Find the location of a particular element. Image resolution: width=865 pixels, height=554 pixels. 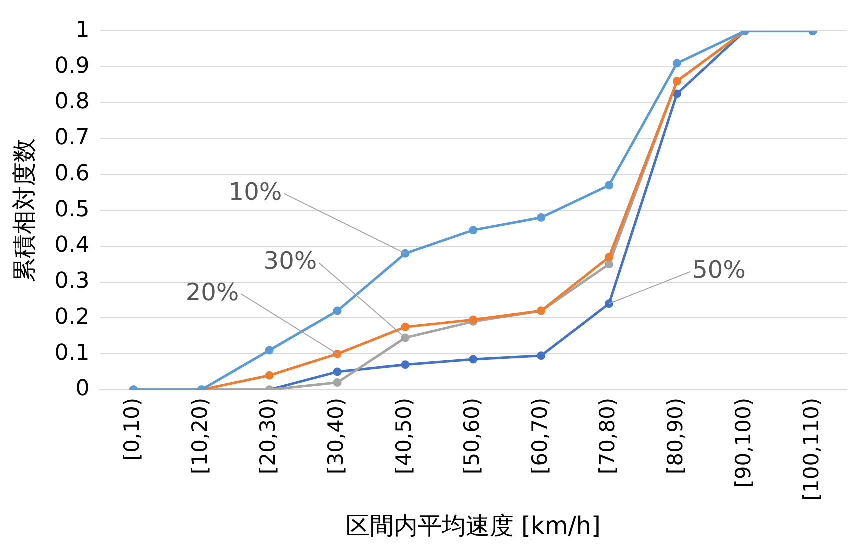

x-tick-label: [80,90) is located at coordinates (676, 436).